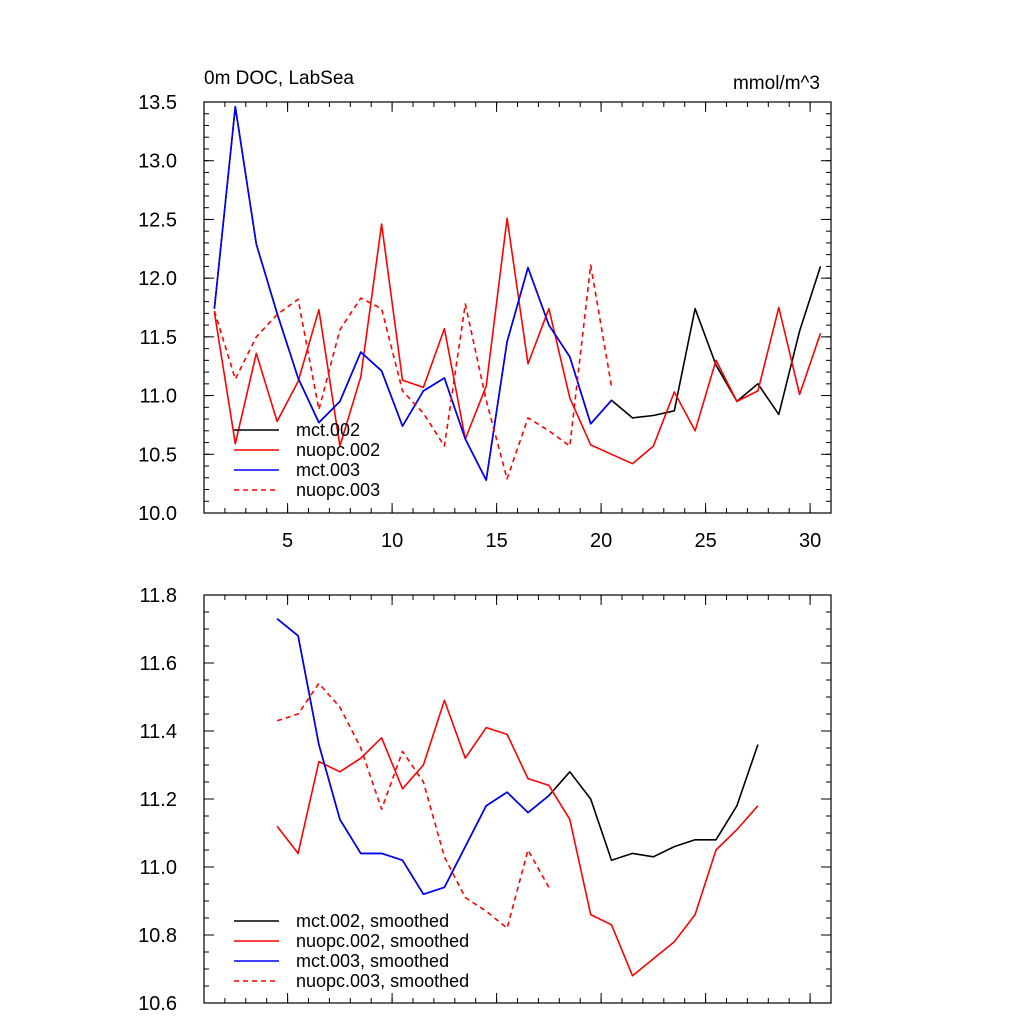  What do you see at coordinates (158, 596) in the screenshot?
I see `y-tick-label: 11.8` at bounding box center [158, 596].